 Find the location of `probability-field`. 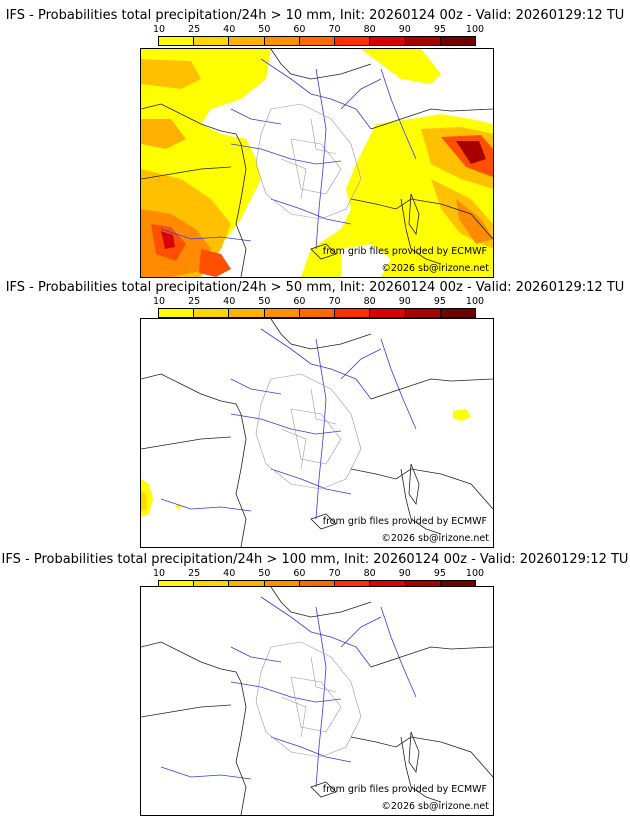

probability-field is located at coordinates (306, 463).